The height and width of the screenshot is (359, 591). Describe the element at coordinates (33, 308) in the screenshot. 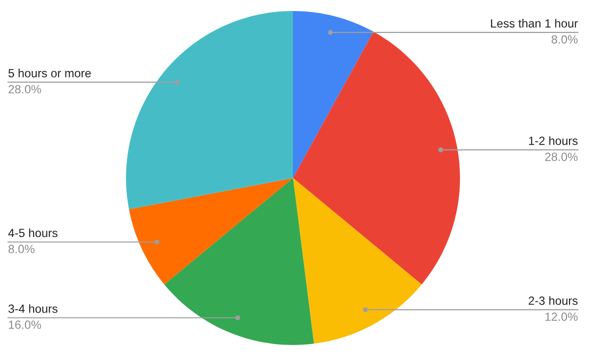

I see `slice-label: 3-4 hours` at that location.